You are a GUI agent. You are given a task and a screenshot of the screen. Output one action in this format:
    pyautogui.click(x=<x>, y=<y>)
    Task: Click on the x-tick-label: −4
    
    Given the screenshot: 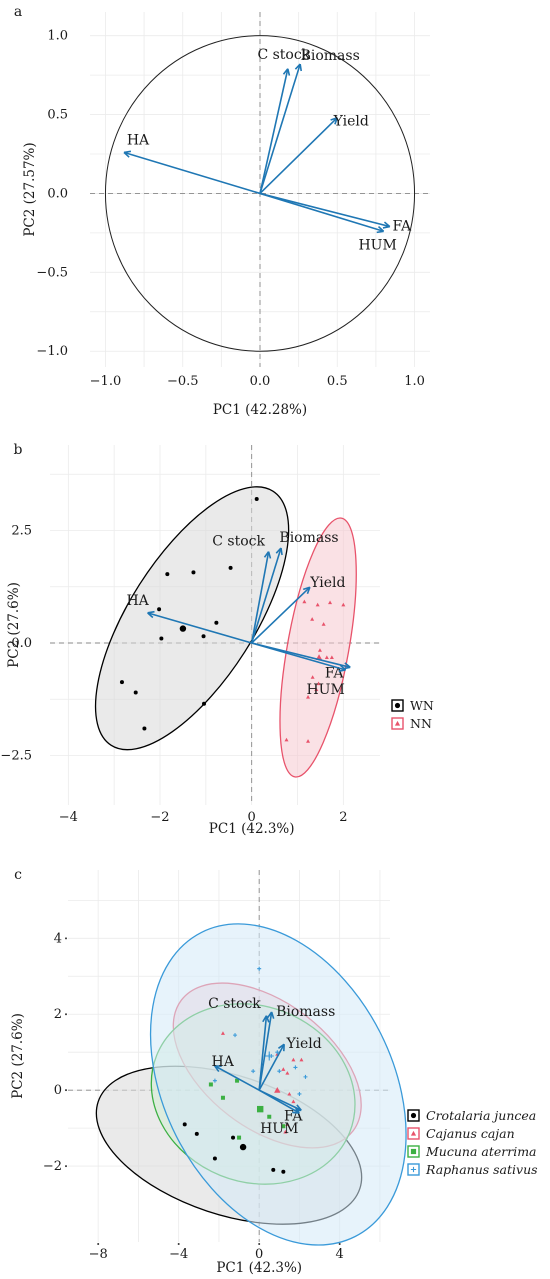 What is the action you would take?
    pyautogui.click(x=68, y=817)
    